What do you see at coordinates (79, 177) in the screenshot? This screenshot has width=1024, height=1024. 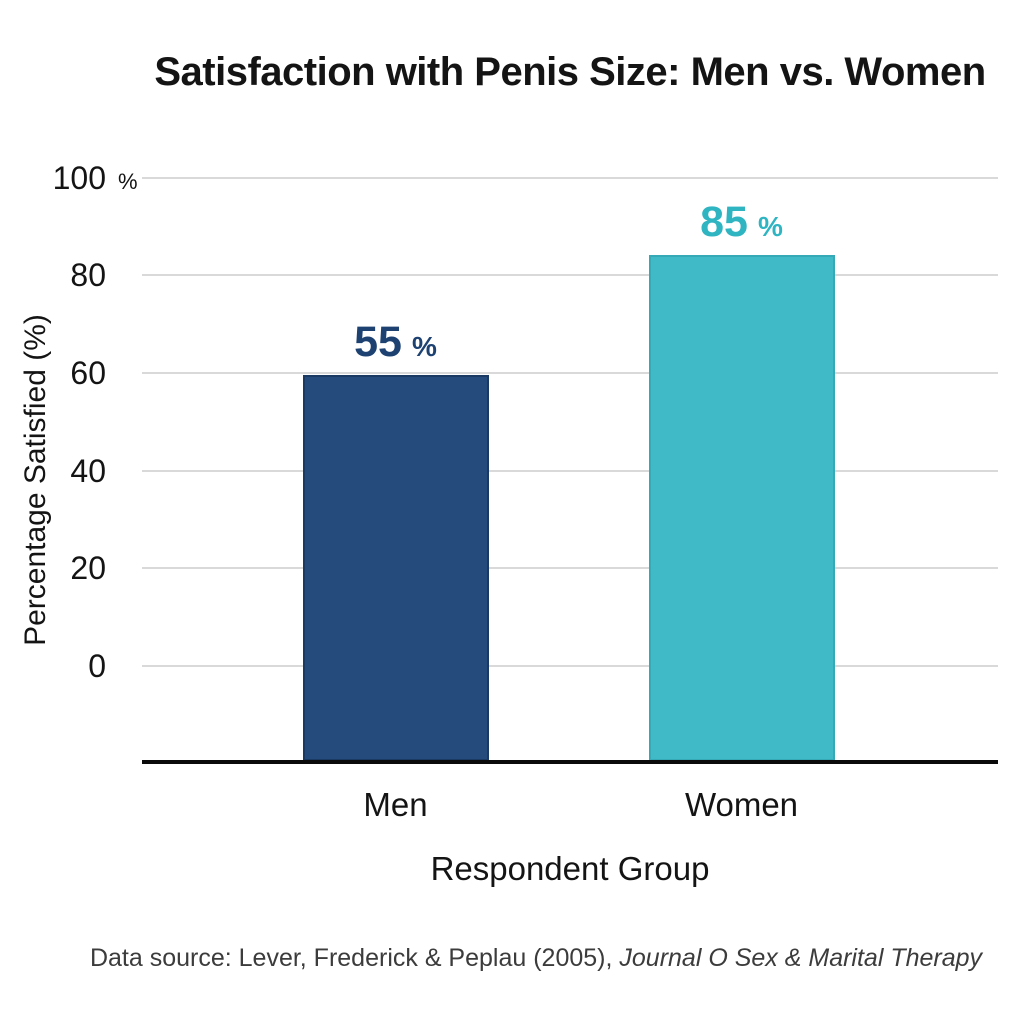 I see `y-tick-label: 100` at bounding box center [79, 177].